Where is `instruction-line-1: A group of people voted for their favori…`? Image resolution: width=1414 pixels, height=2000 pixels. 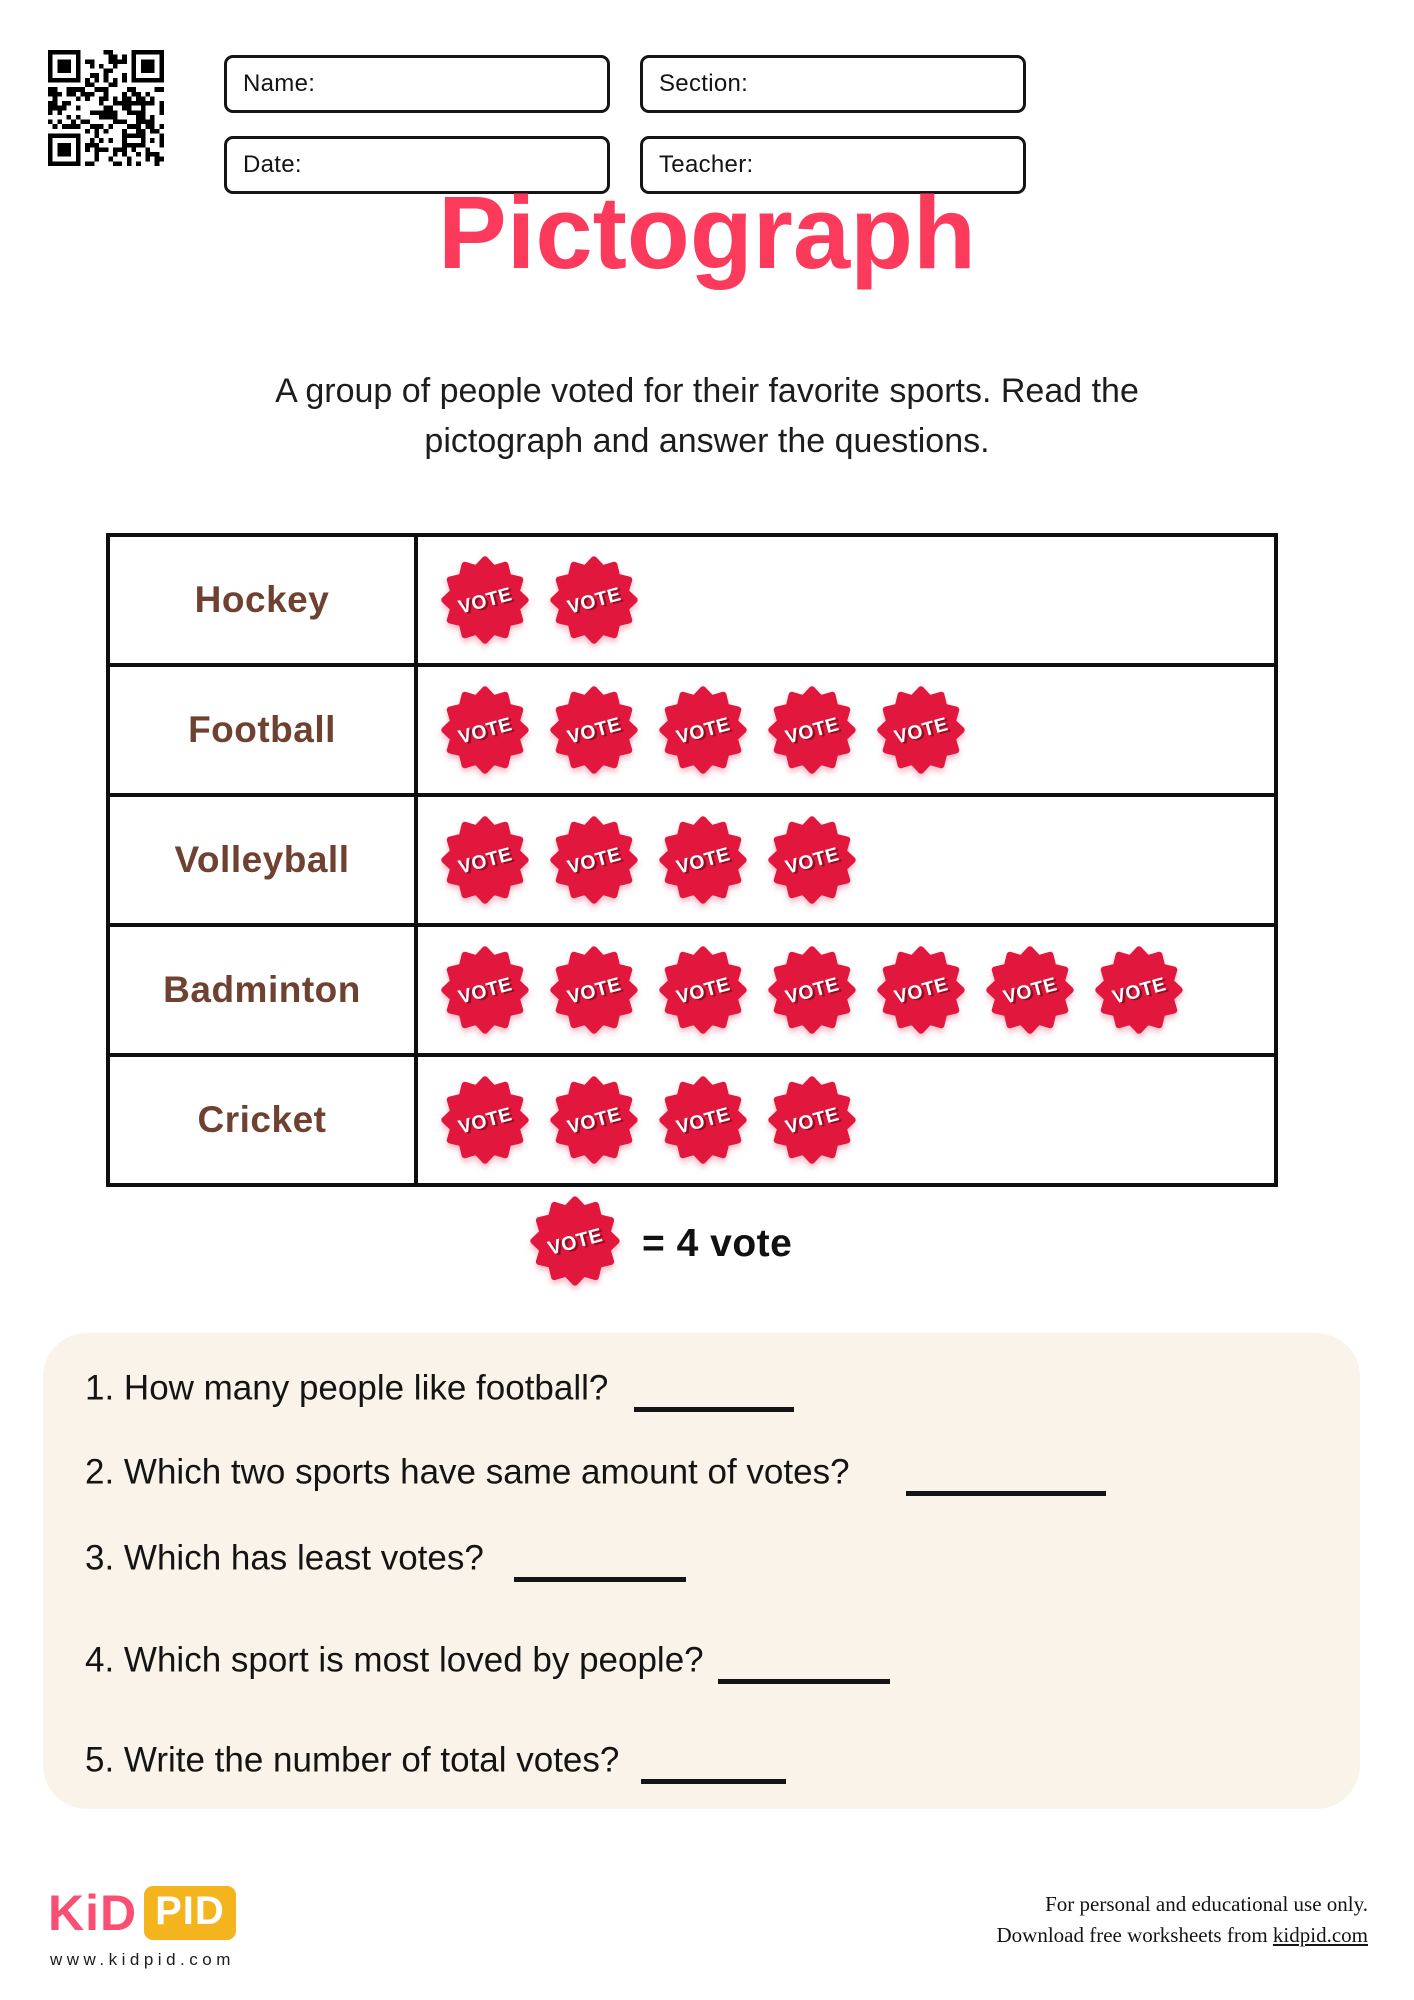
instruction-line-1: A group of people voted for their favori… is located at coordinates (707, 391).